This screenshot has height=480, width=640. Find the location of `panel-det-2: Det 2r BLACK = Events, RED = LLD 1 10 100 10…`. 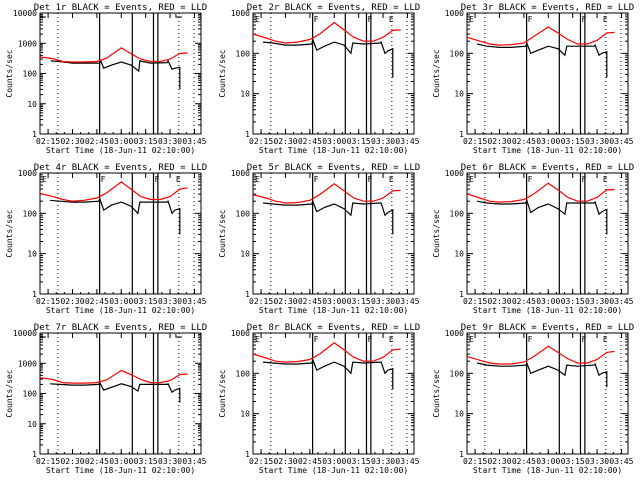

panel-det-2: Det 2r BLACK = Events, RED = LLD 1 10 100 10… is located at coordinates (319, 79).